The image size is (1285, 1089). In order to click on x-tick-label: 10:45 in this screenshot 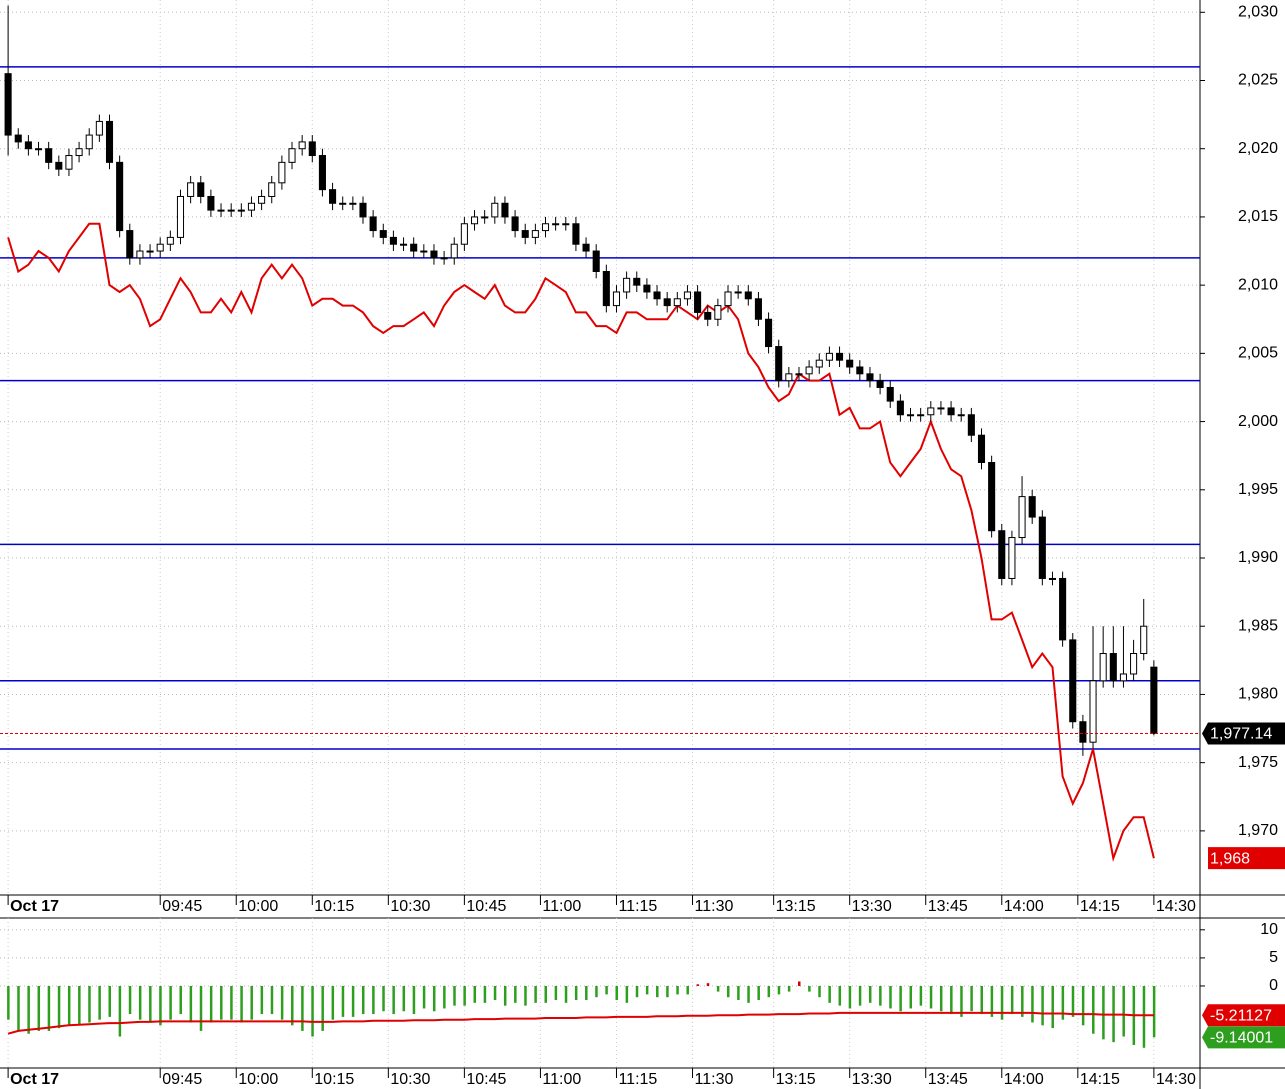, I will do `click(486, 906)`.